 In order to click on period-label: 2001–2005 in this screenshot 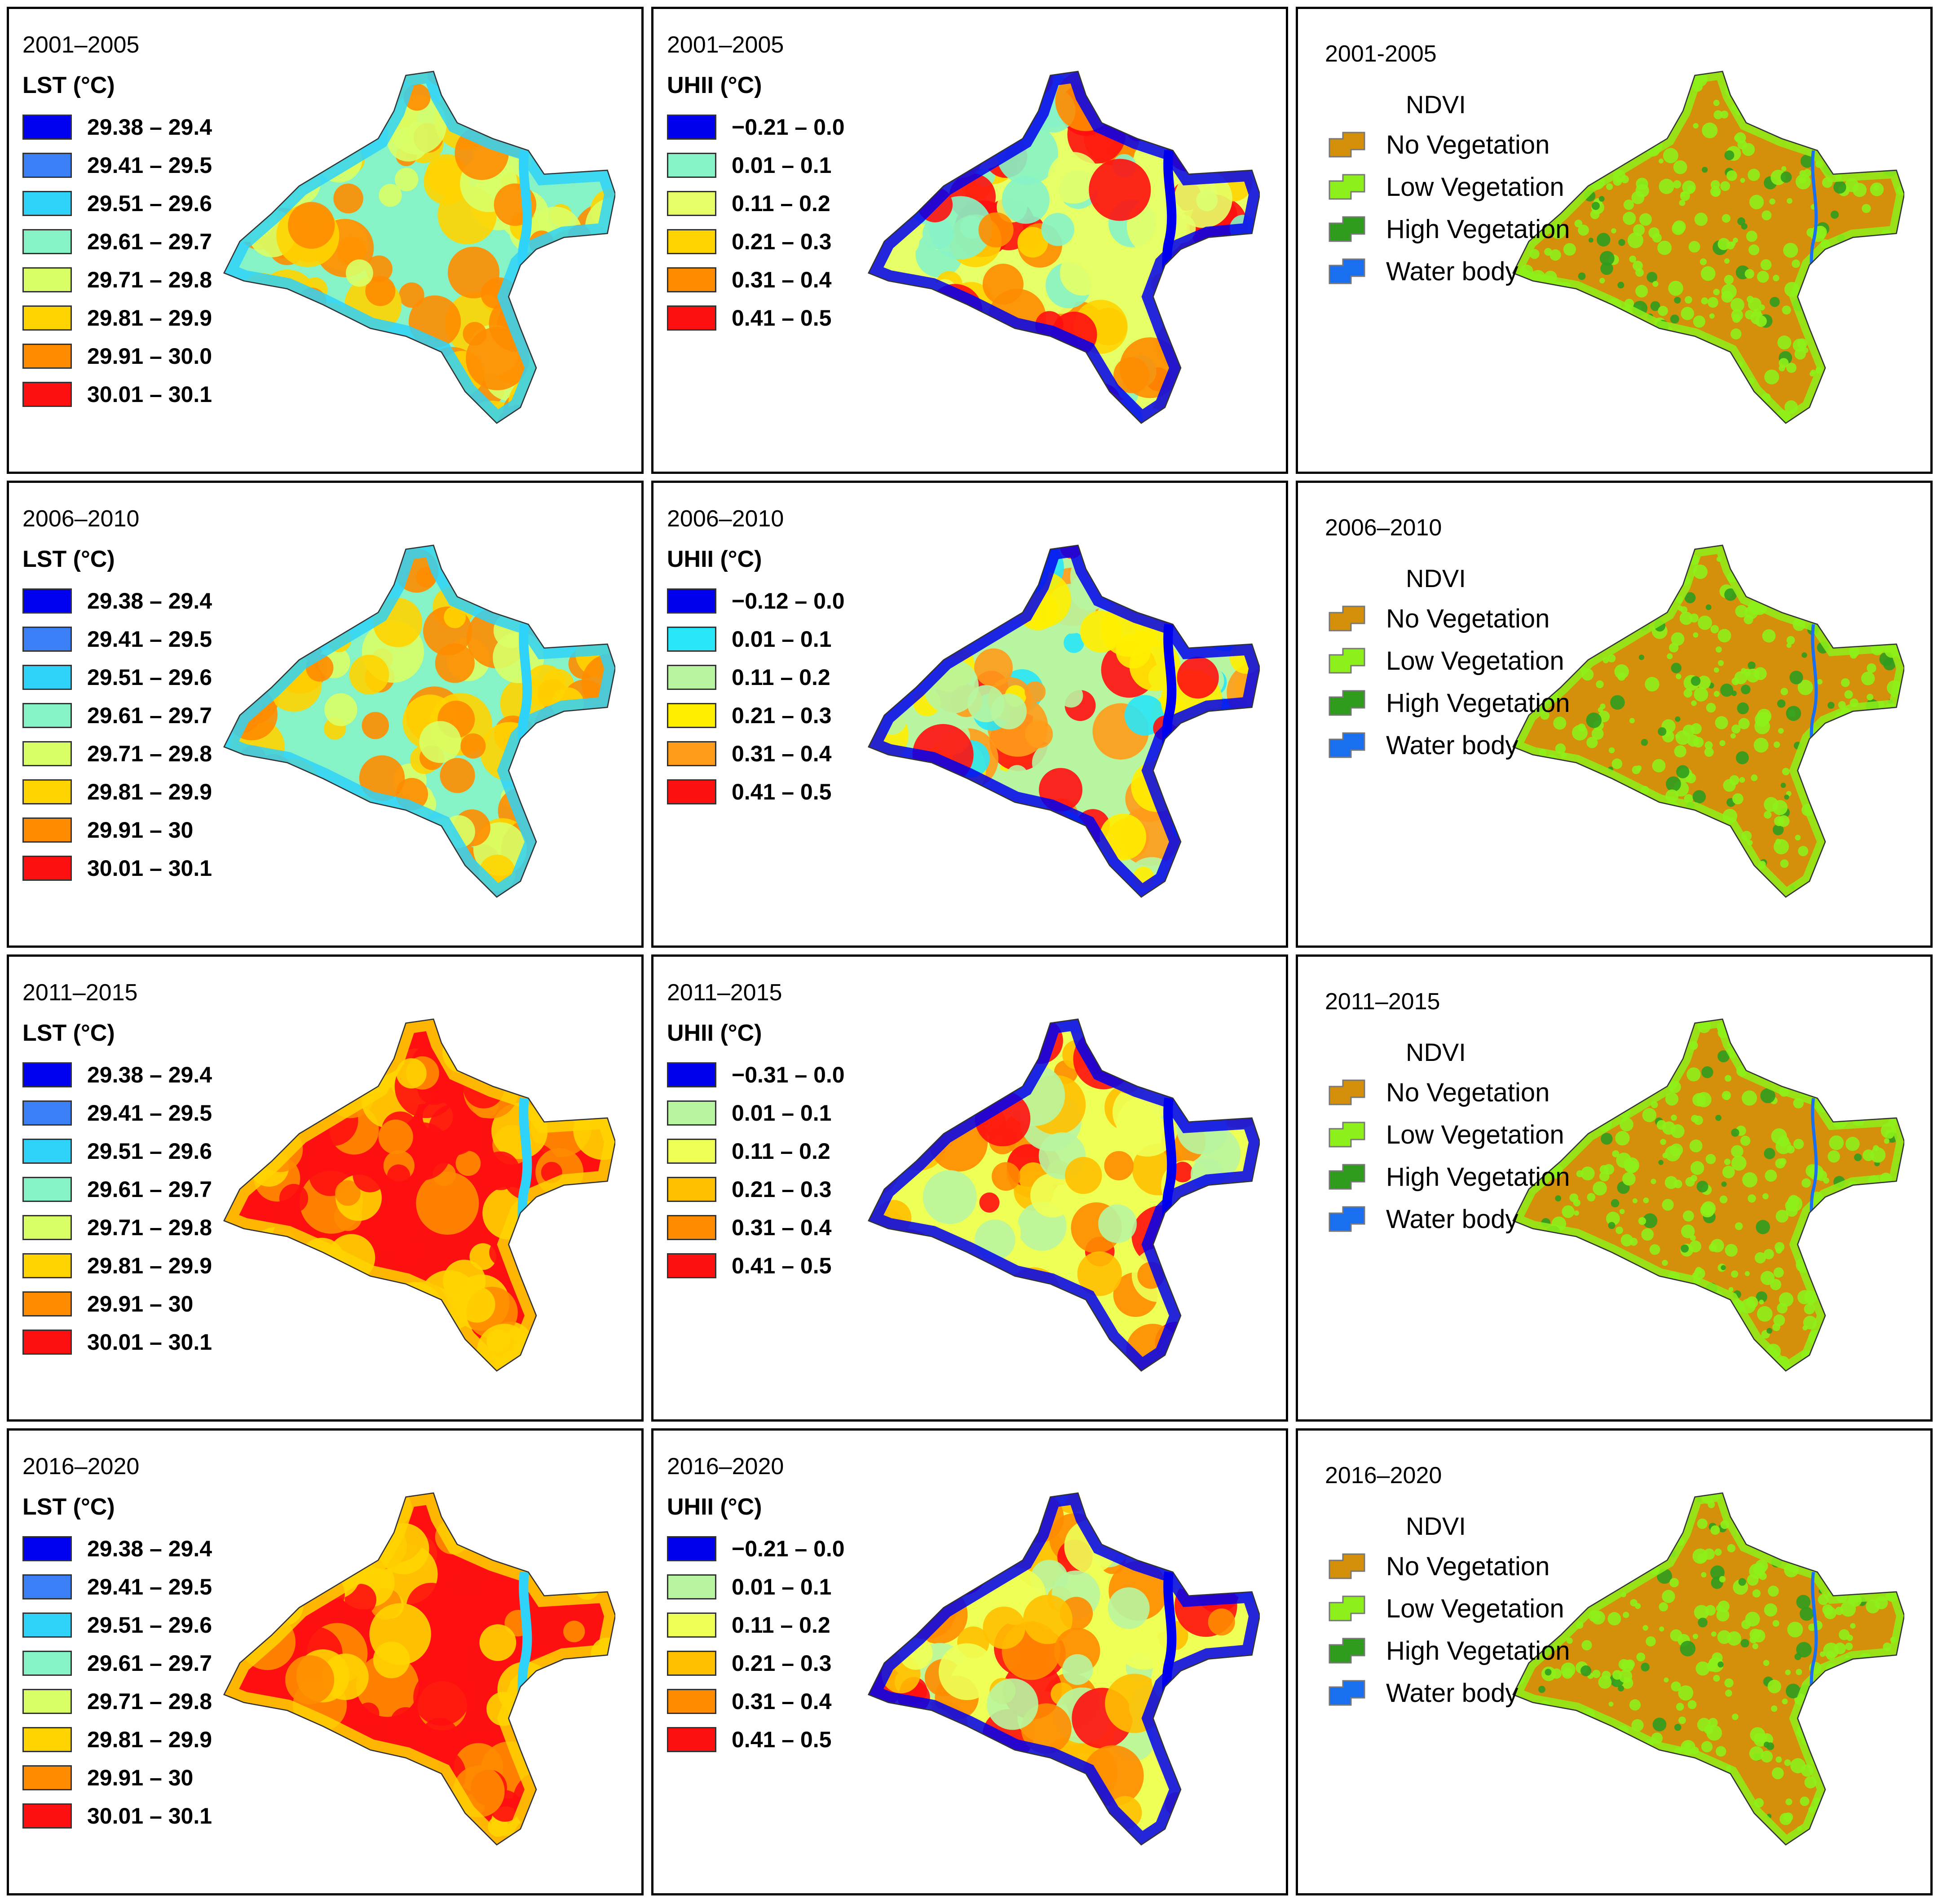, I will do `click(81, 45)`.